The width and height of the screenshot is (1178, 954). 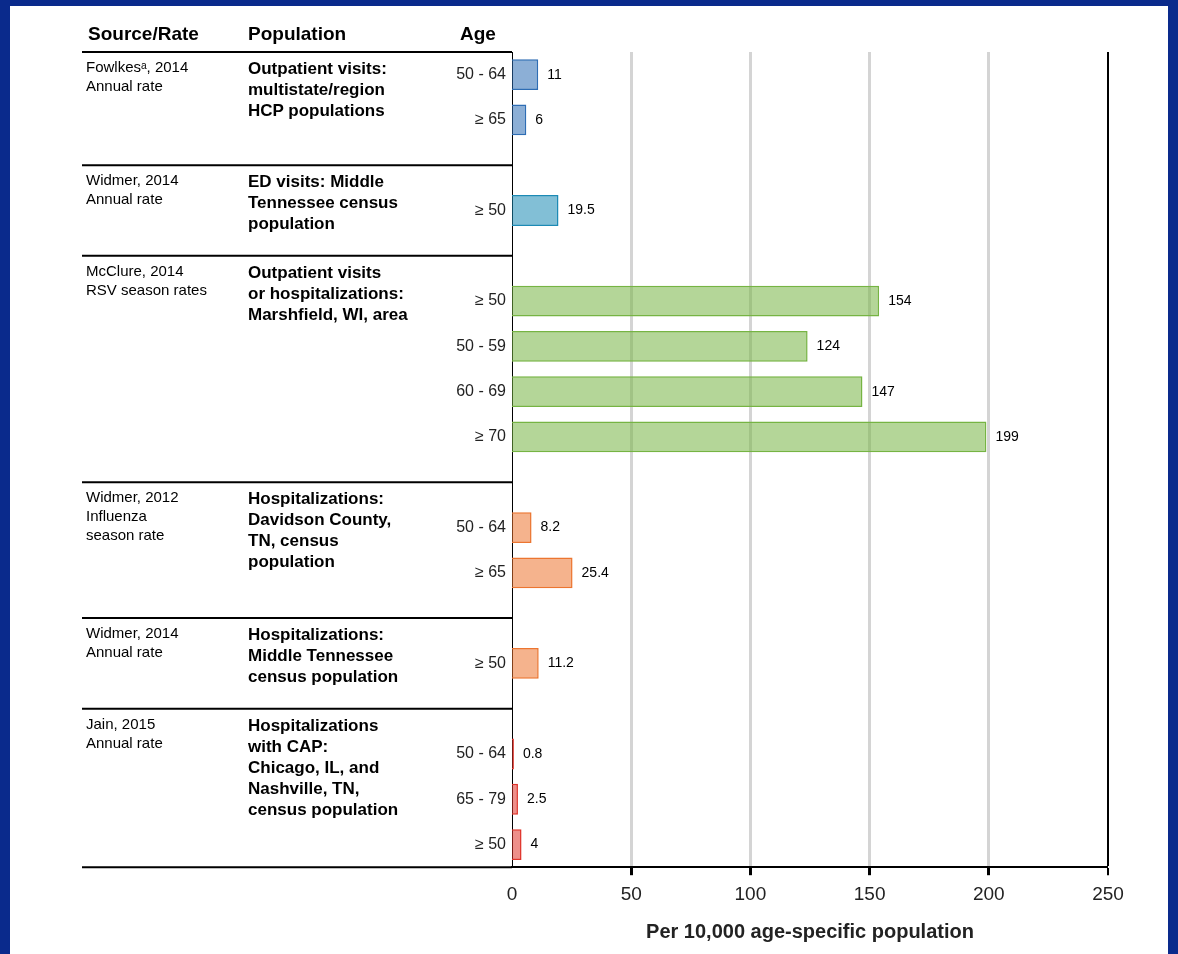 I want to click on text: Hospitalizations: Middle Tennessee census population, so click(x=323, y=656).